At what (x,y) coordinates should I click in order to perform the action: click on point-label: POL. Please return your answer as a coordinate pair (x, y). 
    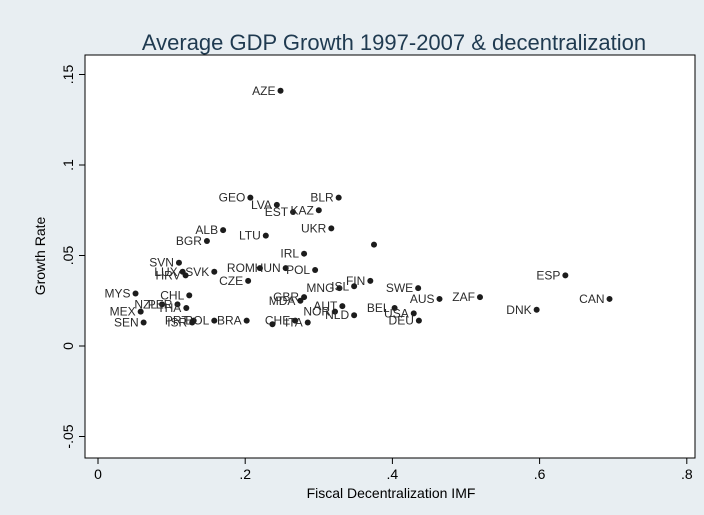
    Looking at the image, I should click on (298, 270).